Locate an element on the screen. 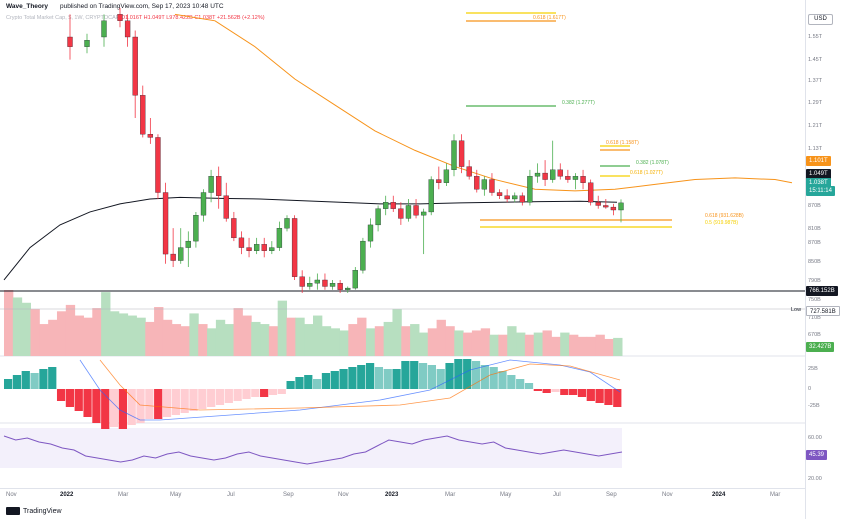  rsi-tick: 20.00 is located at coordinates (815, 479).